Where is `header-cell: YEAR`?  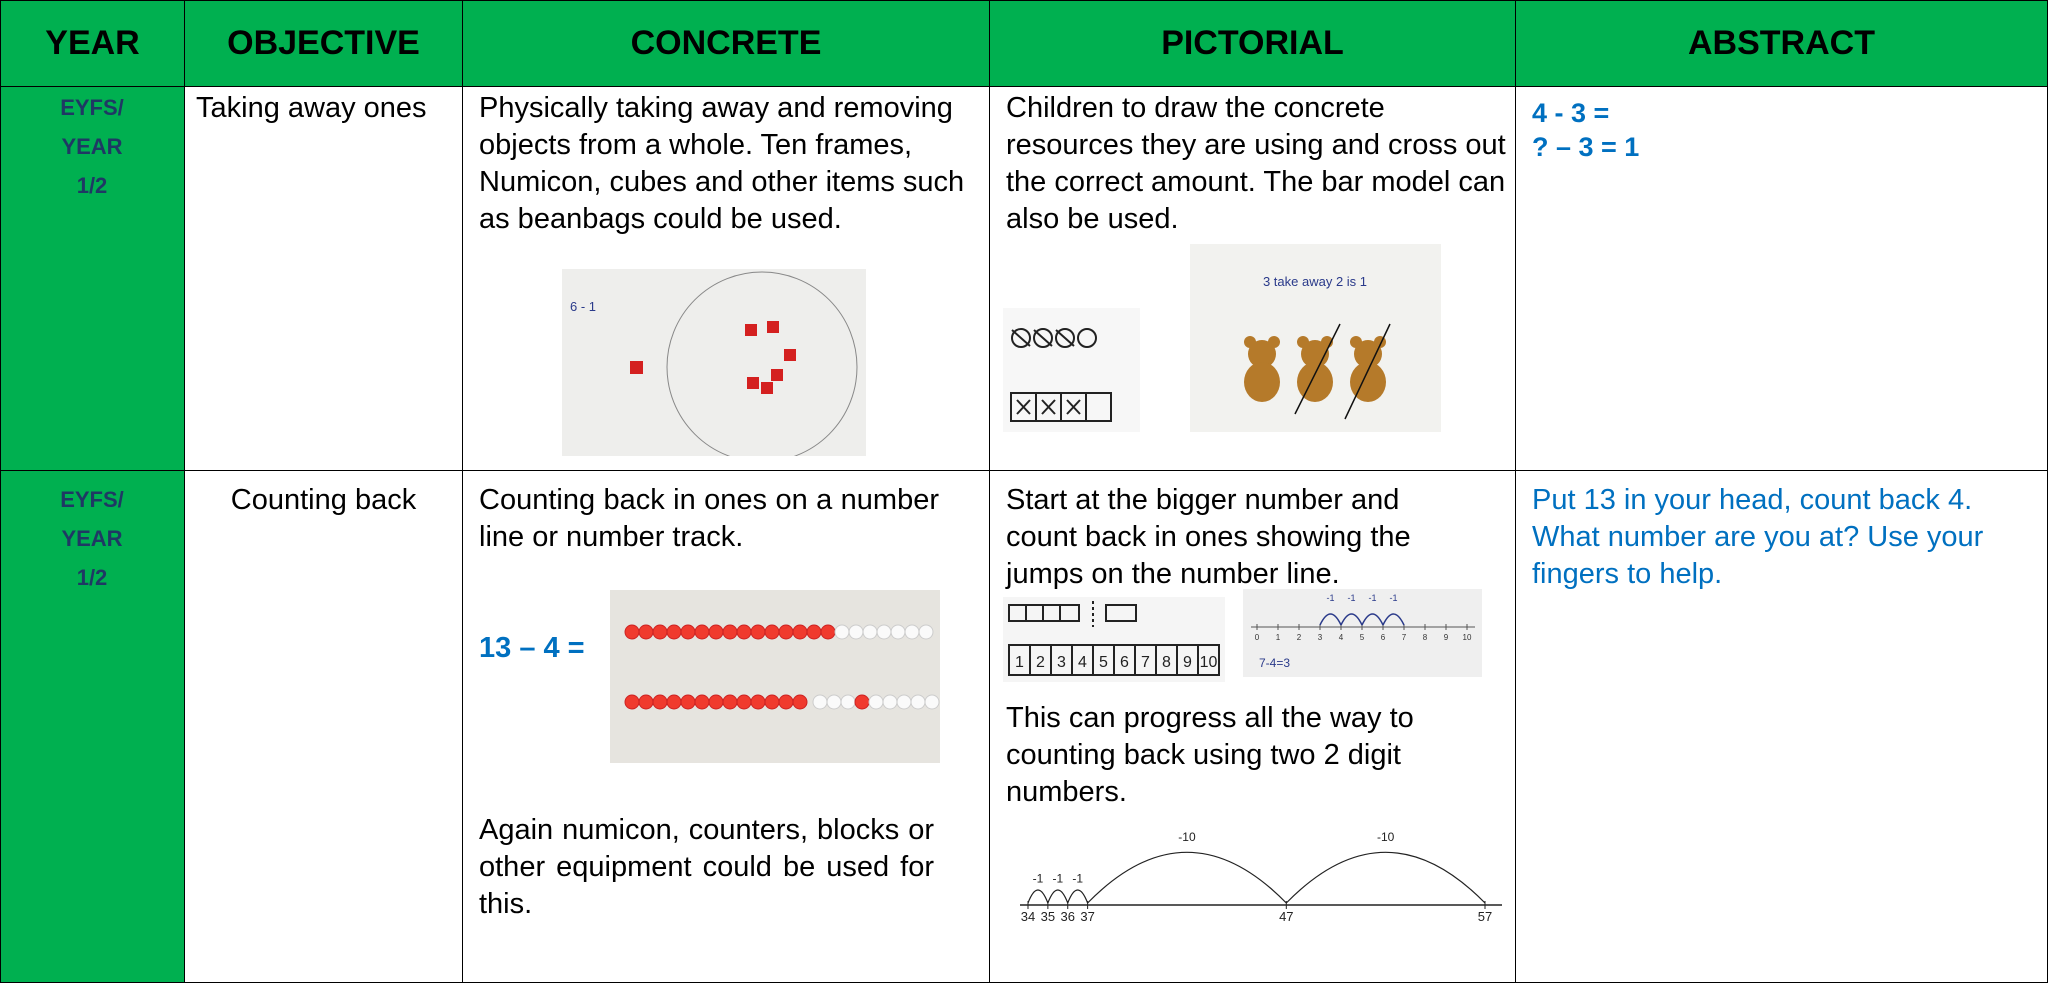 header-cell: YEAR is located at coordinates (92, 43).